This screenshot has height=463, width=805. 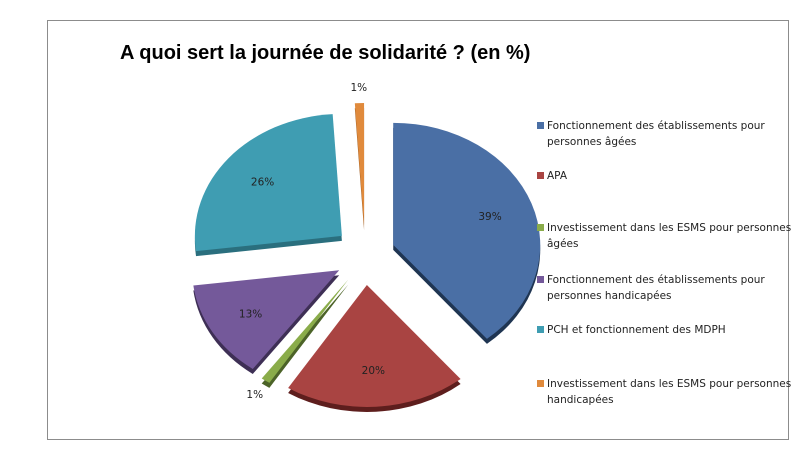 I want to click on data-label: 20%, so click(x=373, y=371).